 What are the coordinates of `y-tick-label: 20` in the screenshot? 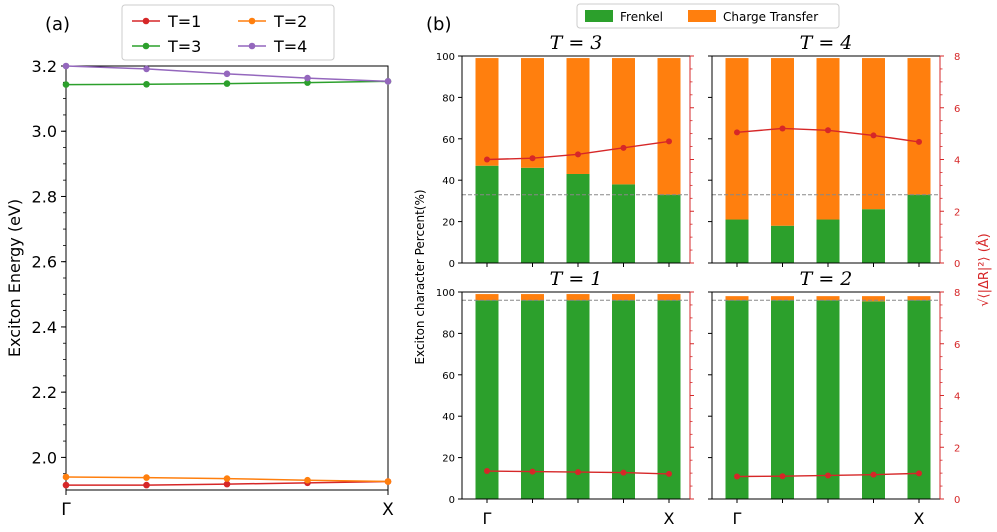 It's located at (448, 223).